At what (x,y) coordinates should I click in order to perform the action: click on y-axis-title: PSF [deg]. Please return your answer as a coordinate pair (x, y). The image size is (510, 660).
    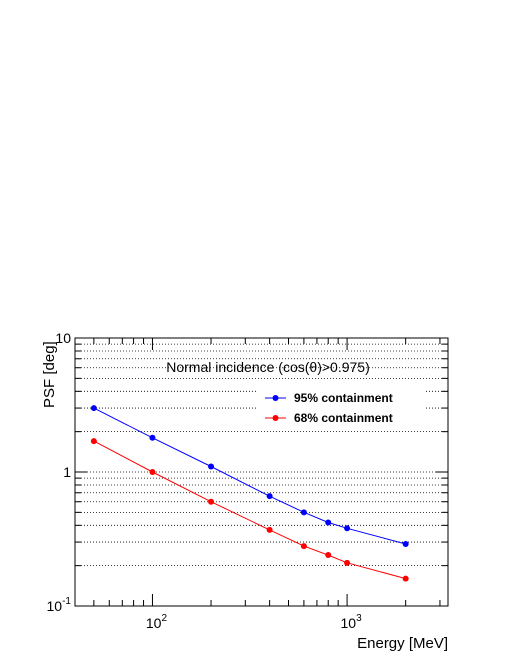
    Looking at the image, I should click on (49, 374).